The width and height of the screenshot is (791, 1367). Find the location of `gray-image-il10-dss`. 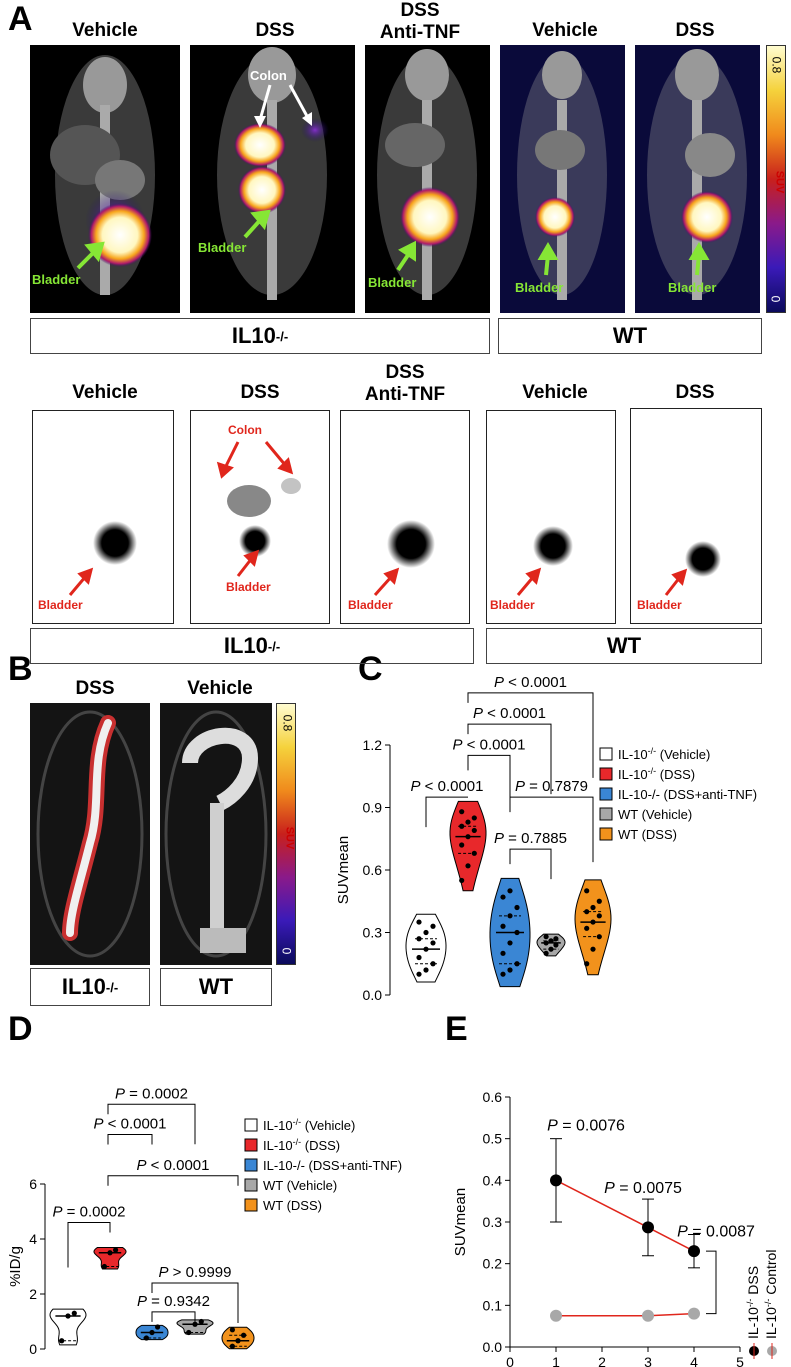

gray-image-il10-dss is located at coordinates (260, 517).